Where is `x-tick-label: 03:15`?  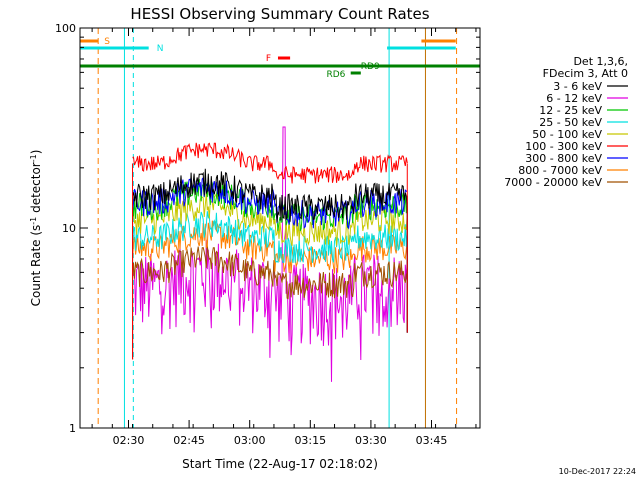
x-tick-label: 03:15 is located at coordinates (310, 440).